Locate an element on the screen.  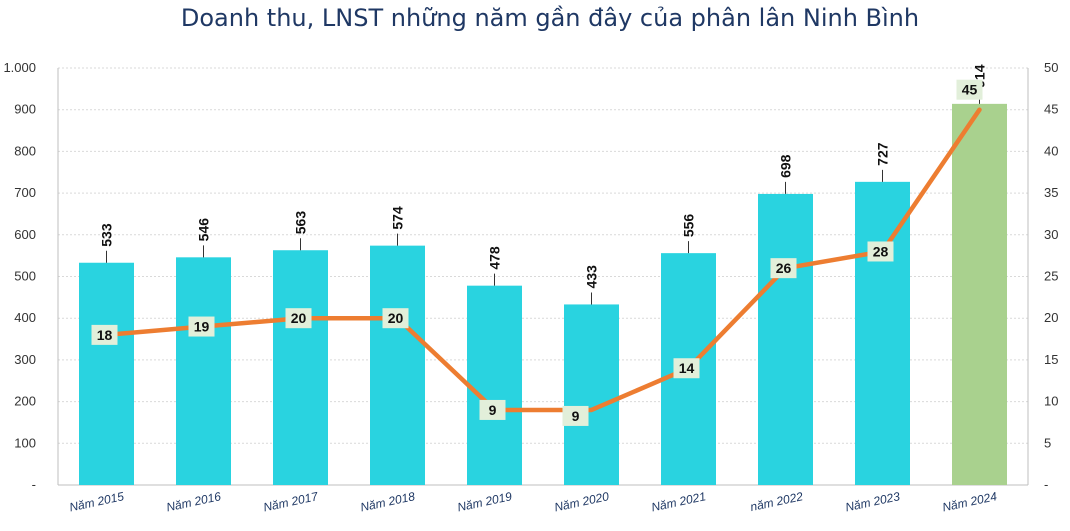
x-tick-label: năm 2022 is located at coordinates (776, 501).